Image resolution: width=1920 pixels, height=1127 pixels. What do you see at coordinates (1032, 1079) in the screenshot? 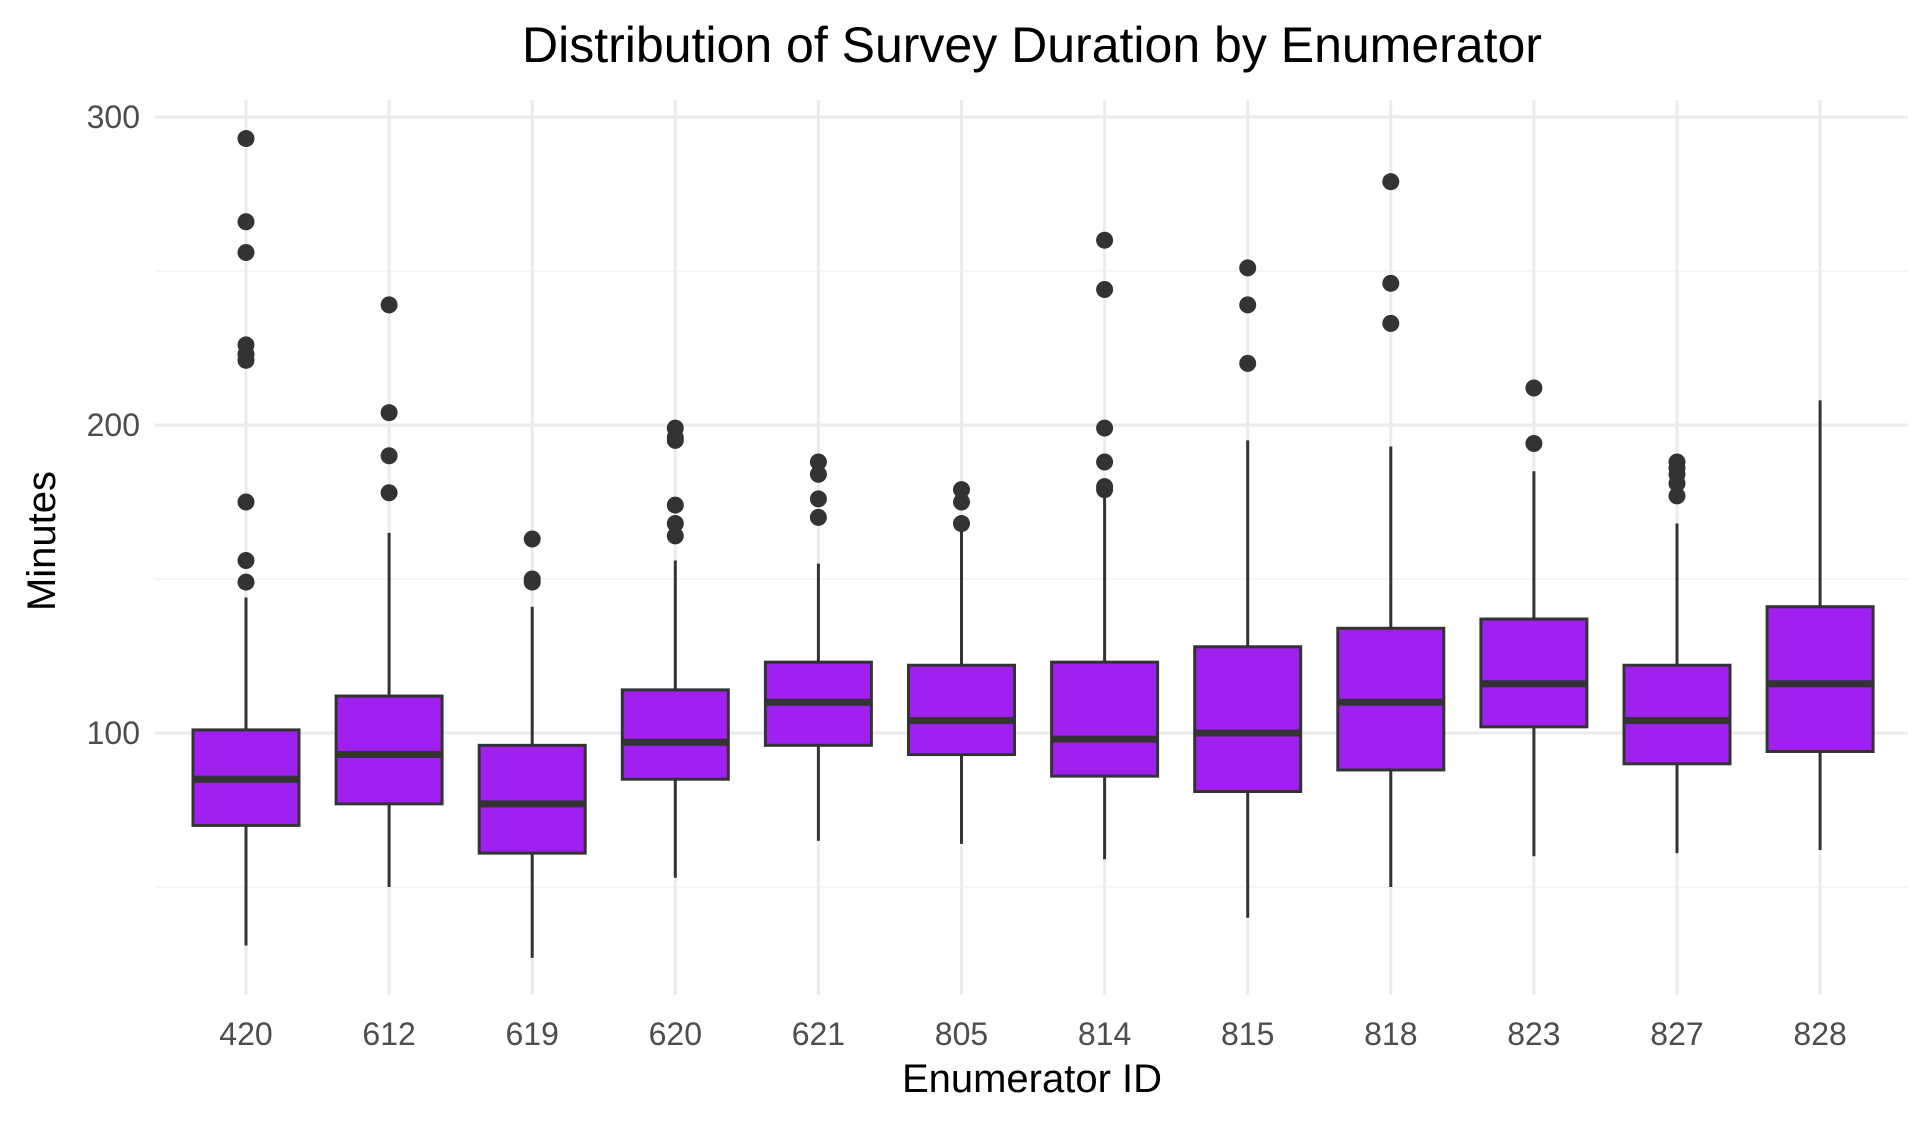
I see `x-axis-title: Enumerator ID` at bounding box center [1032, 1079].